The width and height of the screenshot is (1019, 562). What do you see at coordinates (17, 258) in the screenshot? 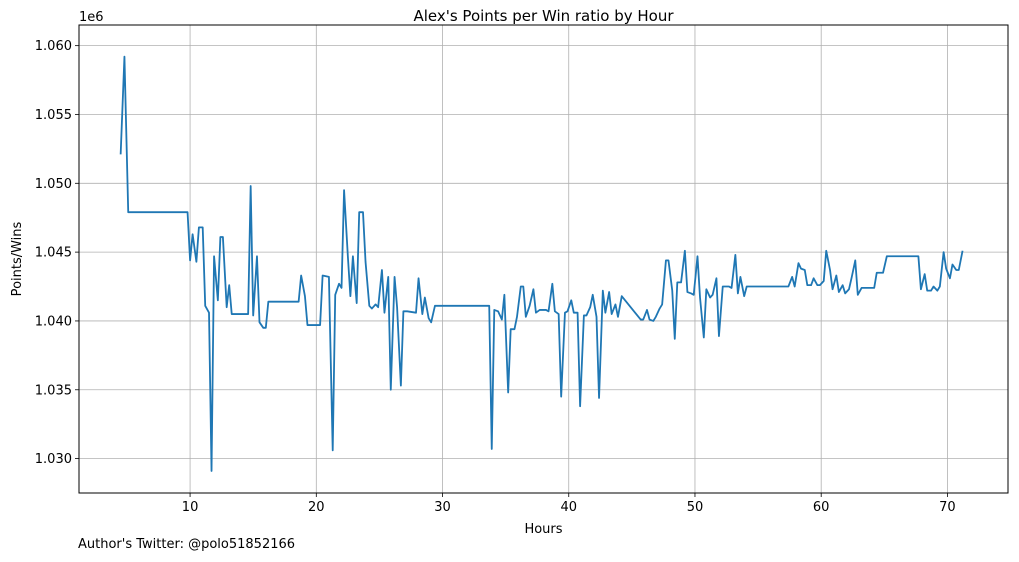
I see `y-axis-label: Points/Wins` at bounding box center [17, 258].